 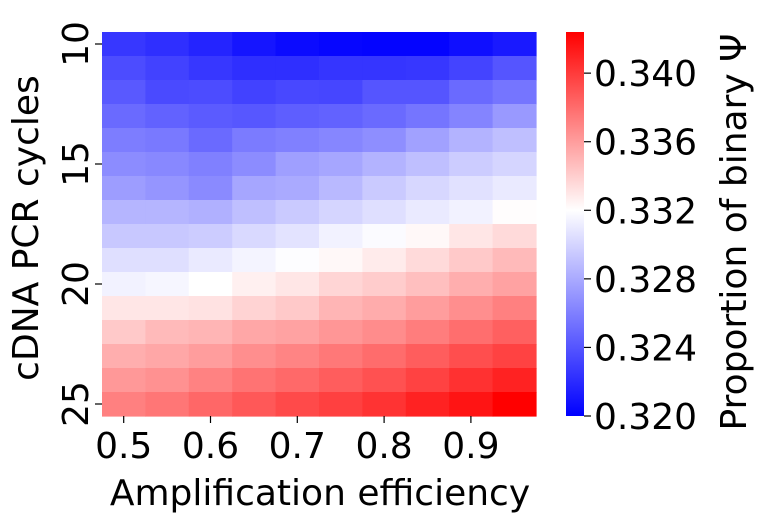 What do you see at coordinates (76, 404) in the screenshot?
I see `y-tick-label: 25` at bounding box center [76, 404].